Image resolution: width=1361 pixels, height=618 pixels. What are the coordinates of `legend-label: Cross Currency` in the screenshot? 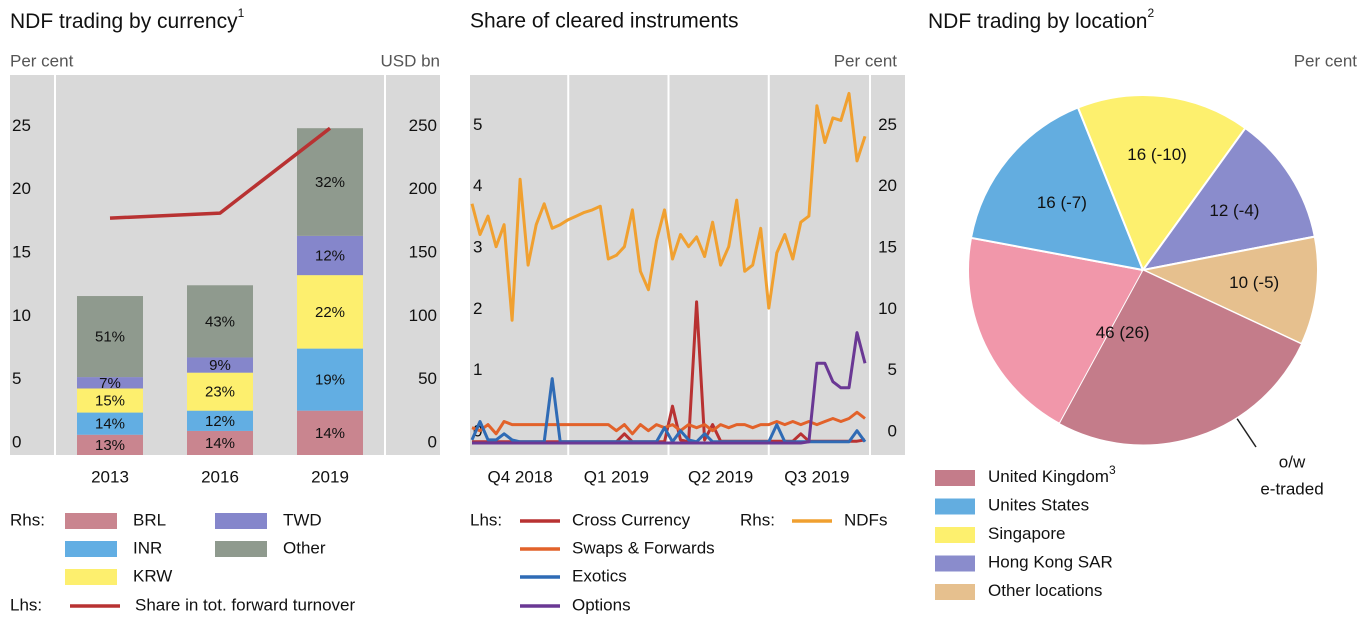 It's located at (631, 519).